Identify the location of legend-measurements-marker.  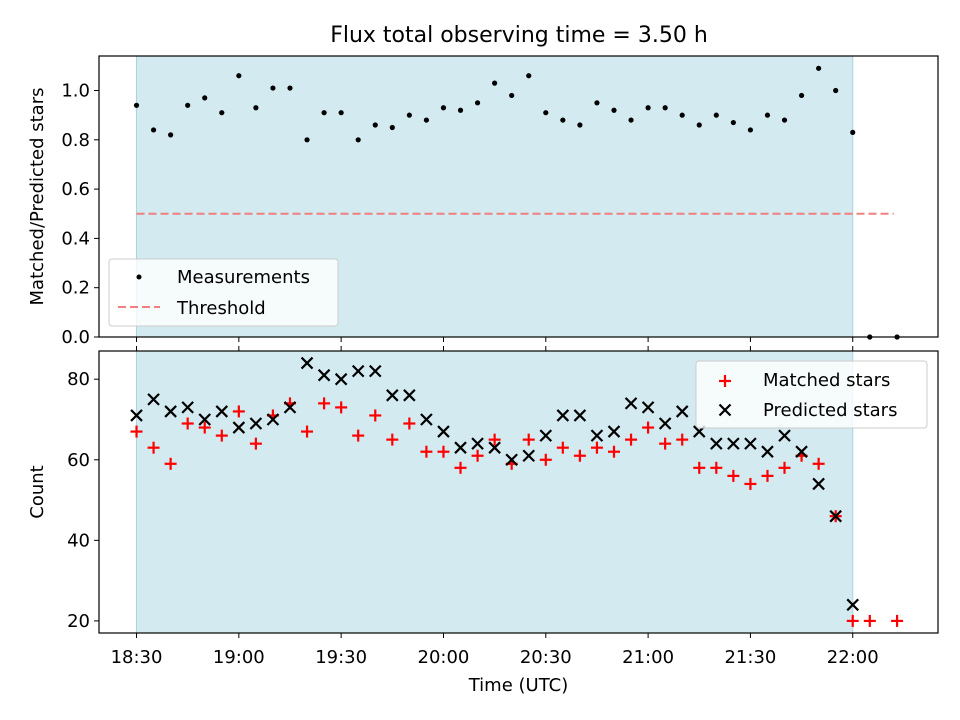
(139, 277).